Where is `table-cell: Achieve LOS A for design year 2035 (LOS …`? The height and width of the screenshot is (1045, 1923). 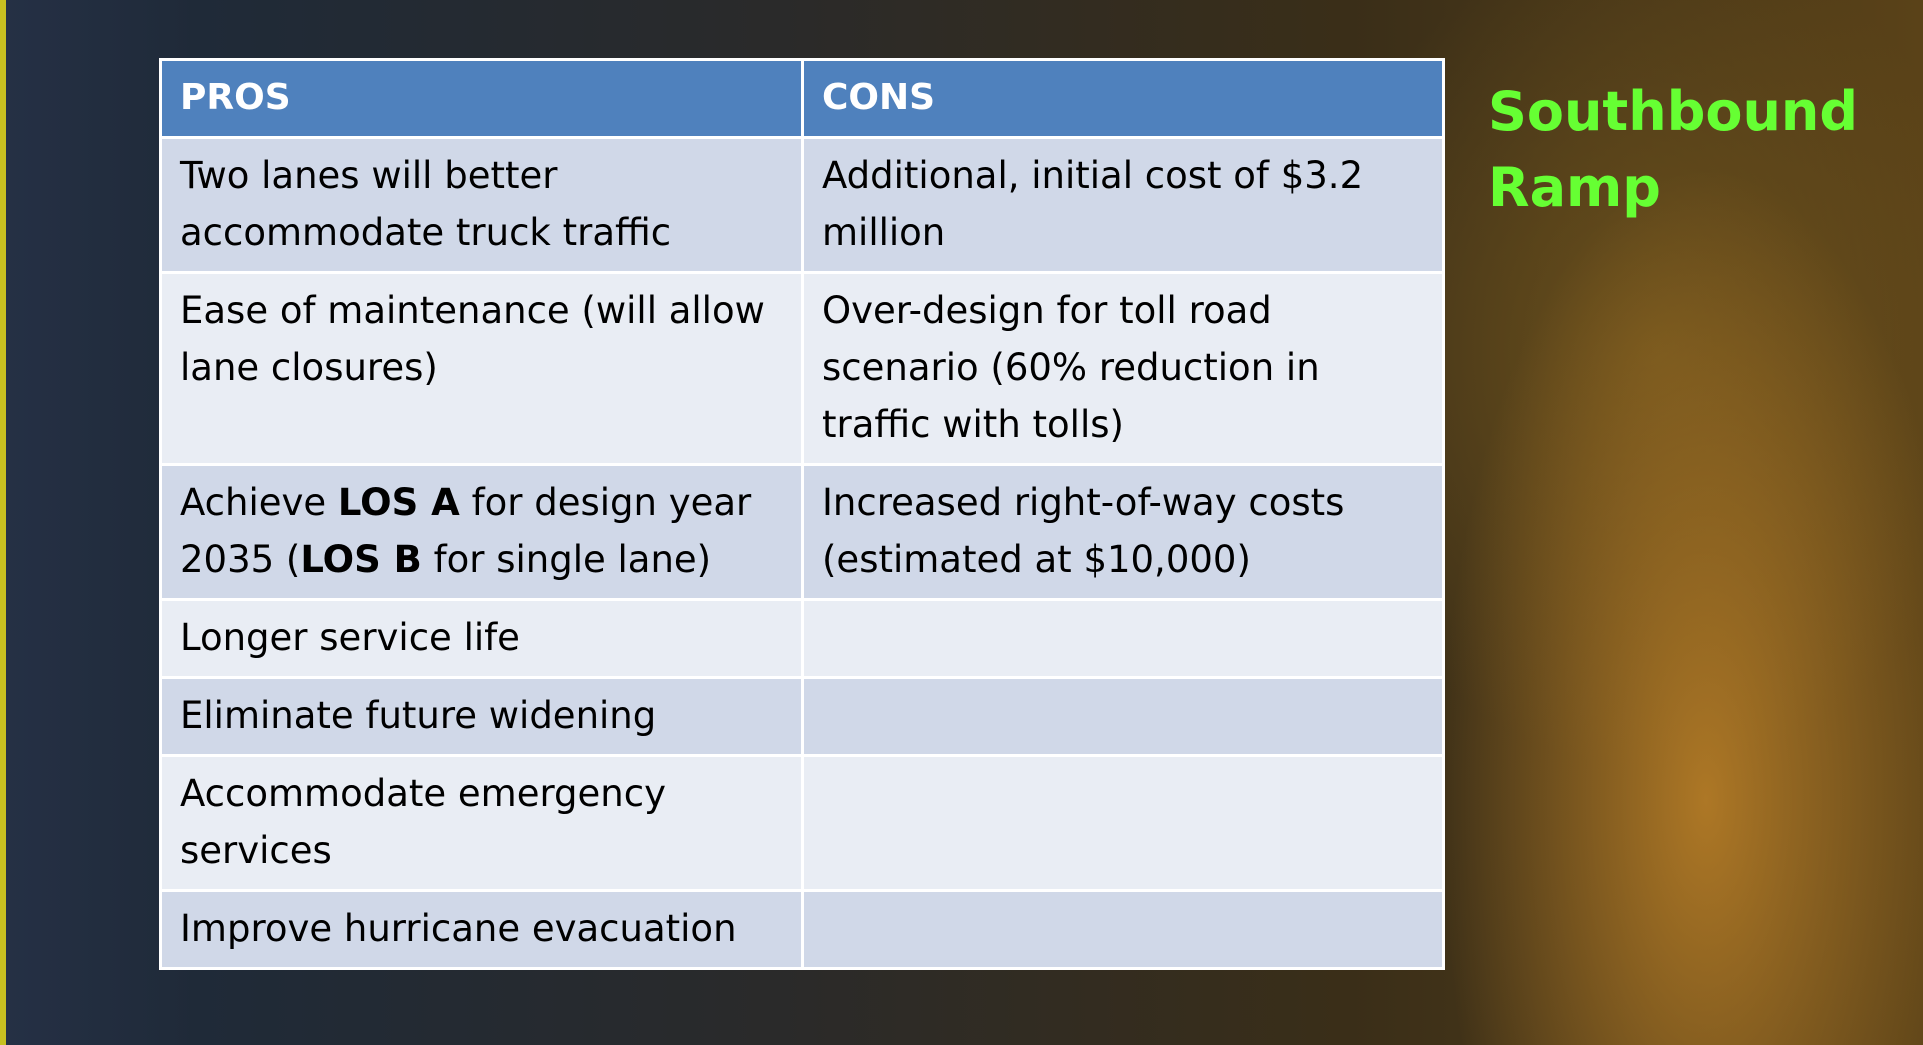 table-cell: Achieve LOS A for design year 2035 (LOS … is located at coordinates (481, 532).